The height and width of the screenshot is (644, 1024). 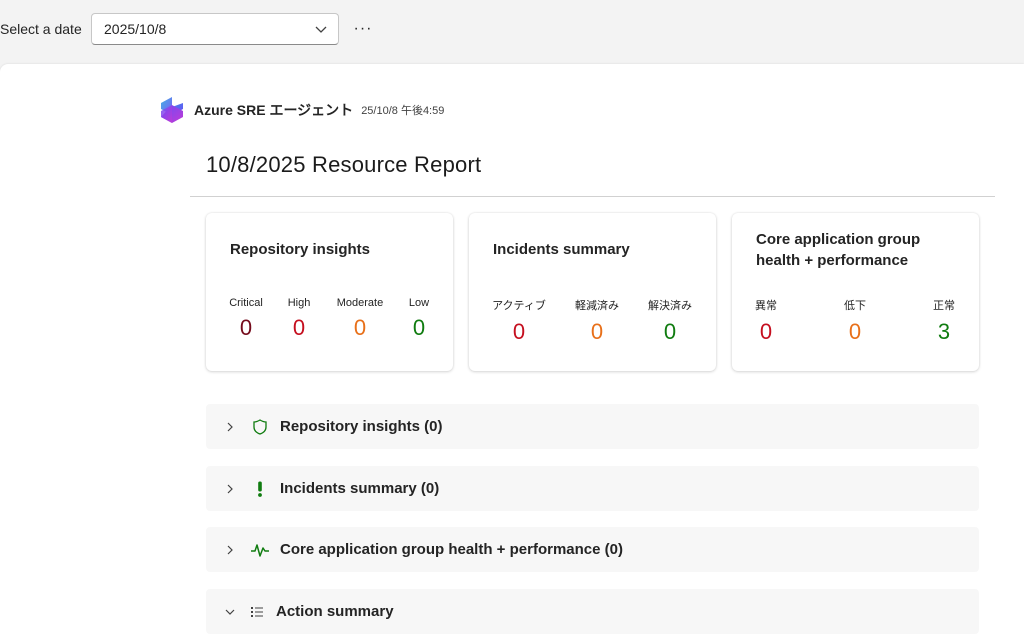 I want to click on metric-unhealthy: 異常 0, so click(x=766, y=321).